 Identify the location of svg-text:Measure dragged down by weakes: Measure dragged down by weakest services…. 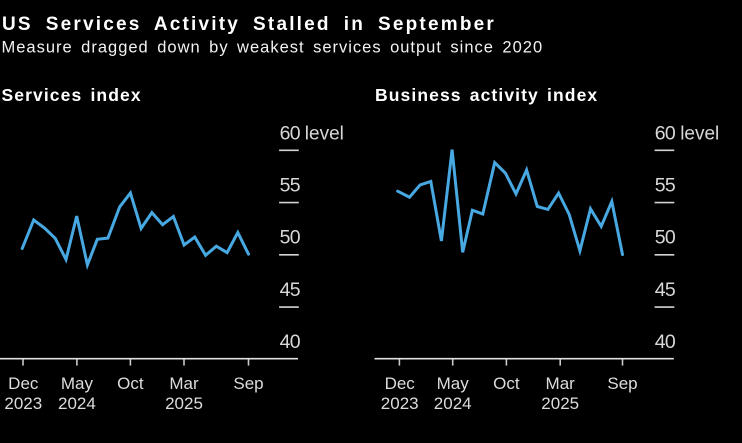
(273, 47).